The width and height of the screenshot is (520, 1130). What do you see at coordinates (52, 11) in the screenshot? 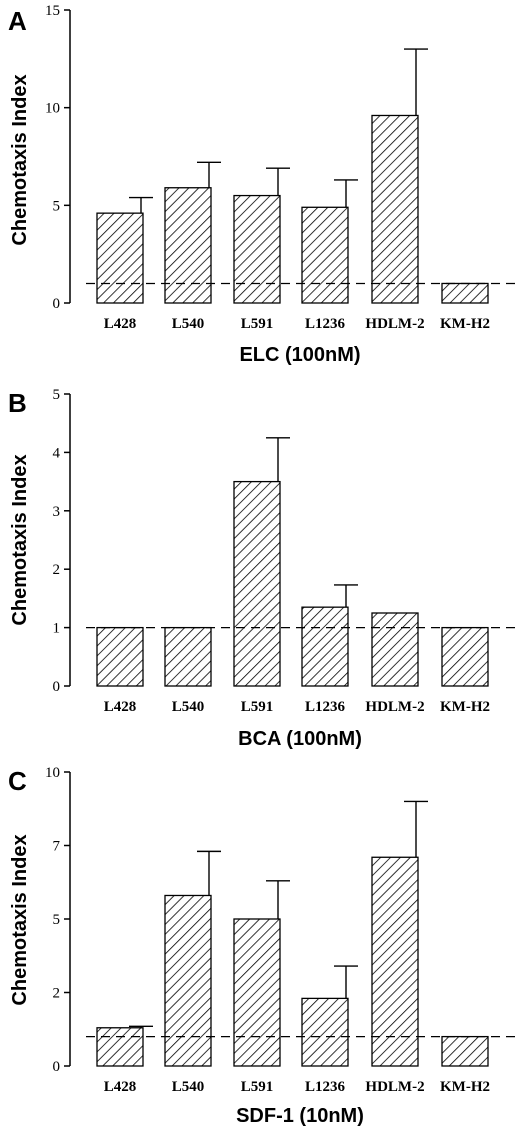
I see `y-tick-label: 15` at bounding box center [52, 11].